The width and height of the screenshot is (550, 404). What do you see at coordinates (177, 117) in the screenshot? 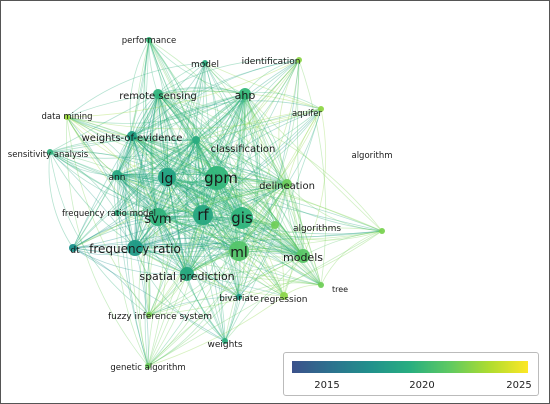
I see `link-classification-remote-sensing` at bounding box center [177, 117].